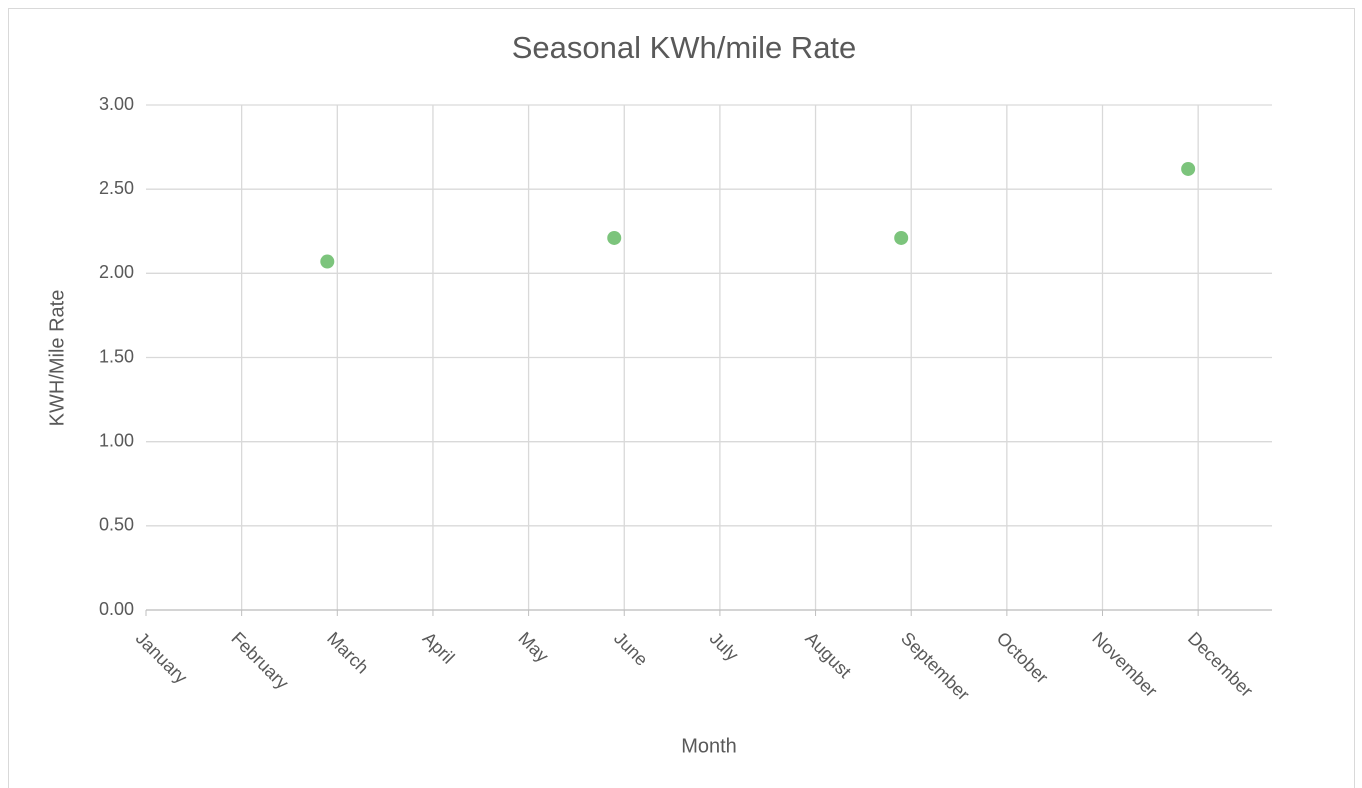 The height and width of the screenshot is (788, 1362). I want to click on x-axis-label: Month, so click(709, 746).